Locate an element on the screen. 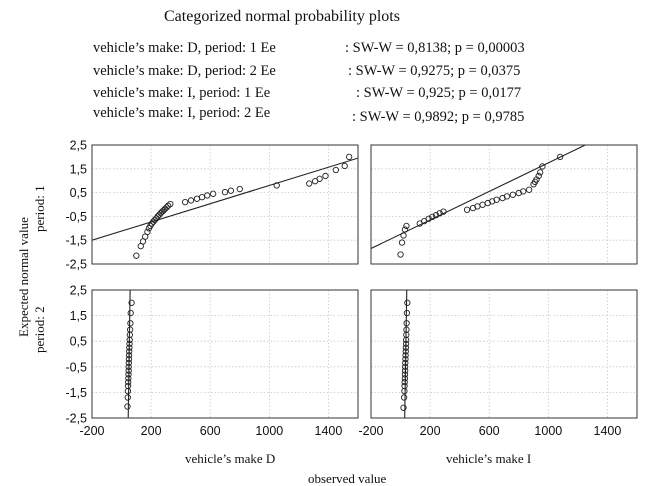  legend-stat-d-period-2: : SW-W = 0,9275; p = 0,0375 is located at coordinates (434, 71).